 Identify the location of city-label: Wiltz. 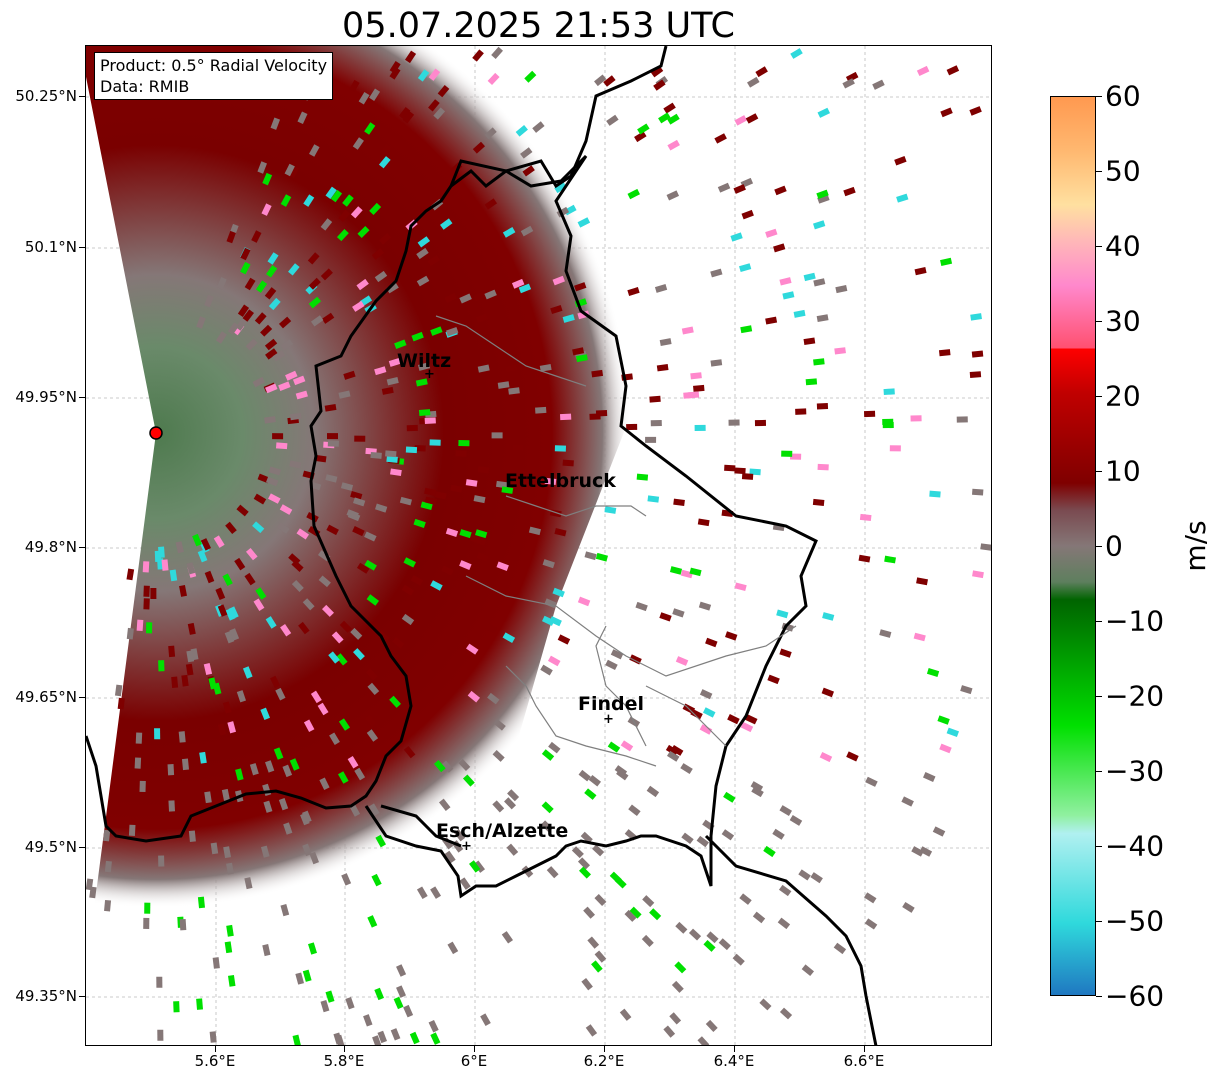
(424, 361).